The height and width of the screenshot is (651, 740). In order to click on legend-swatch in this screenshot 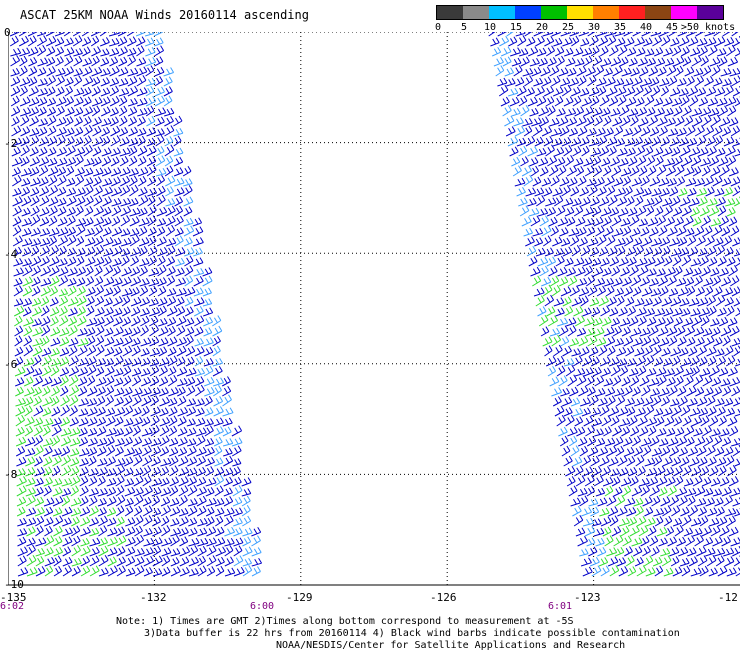, I will do `click(476, 12)`.